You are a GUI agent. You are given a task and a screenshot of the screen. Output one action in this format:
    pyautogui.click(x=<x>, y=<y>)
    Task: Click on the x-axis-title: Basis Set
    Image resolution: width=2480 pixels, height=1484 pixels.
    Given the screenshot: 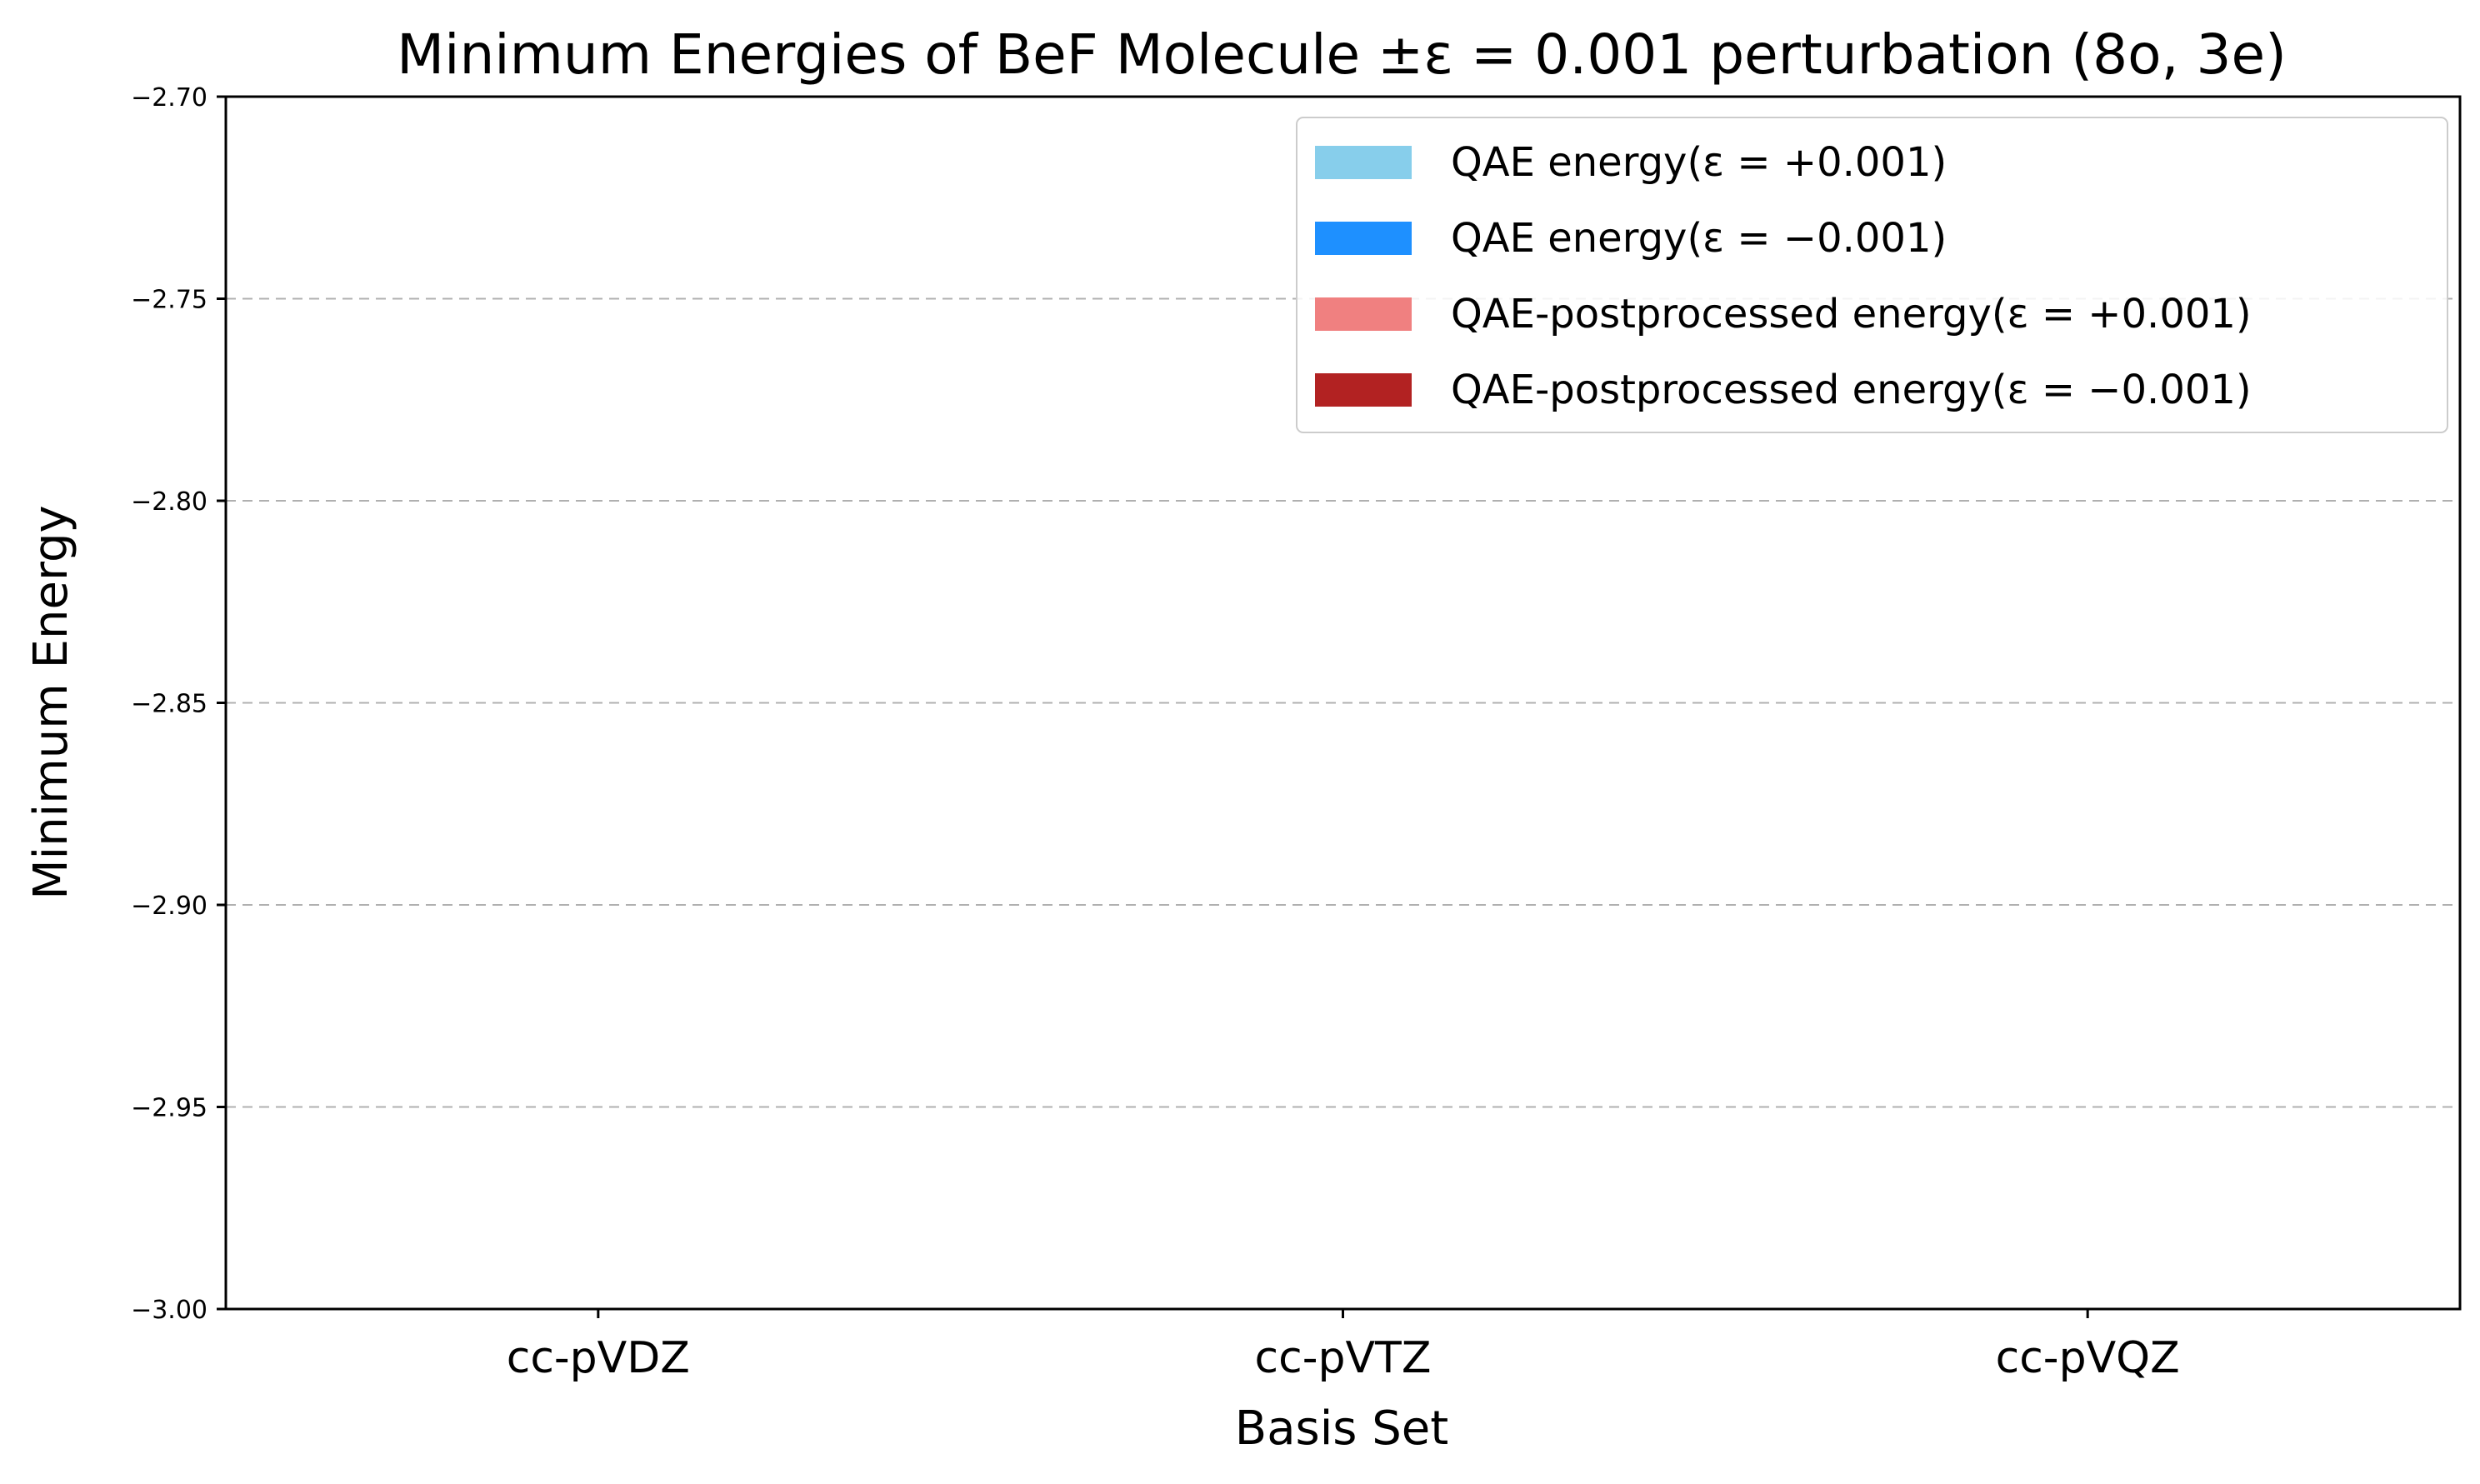 What is the action you would take?
    pyautogui.click(x=1341, y=1429)
    